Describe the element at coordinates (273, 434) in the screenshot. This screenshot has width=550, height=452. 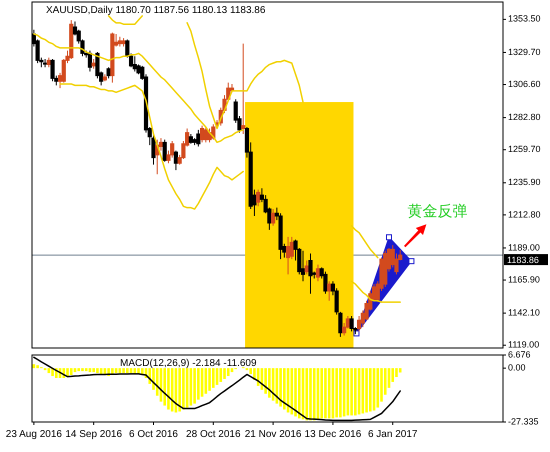
I see `x-tick-label: 21 Nov 2016` at that location.